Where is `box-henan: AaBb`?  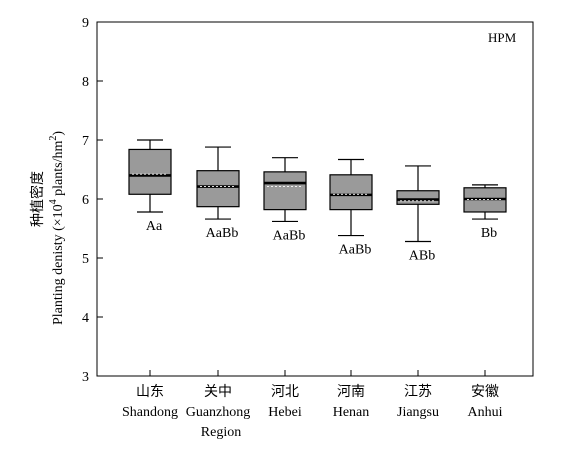 box-henan: AaBb is located at coordinates (351, 208).